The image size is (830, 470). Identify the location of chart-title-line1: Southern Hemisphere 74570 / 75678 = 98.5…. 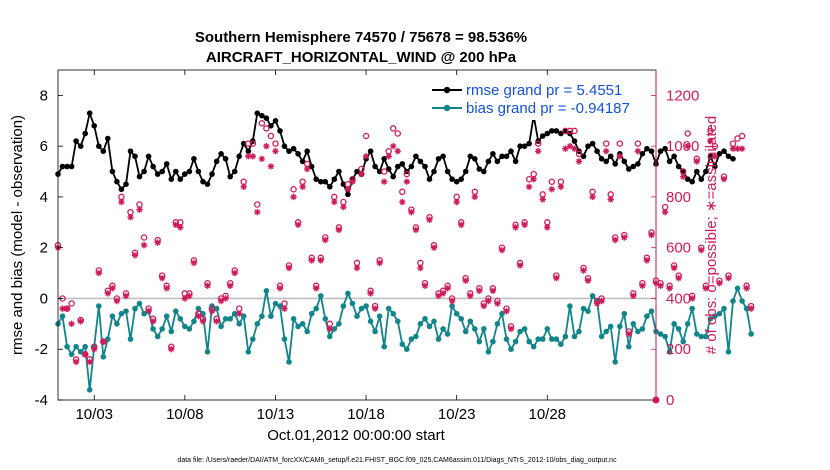
(361, 37).